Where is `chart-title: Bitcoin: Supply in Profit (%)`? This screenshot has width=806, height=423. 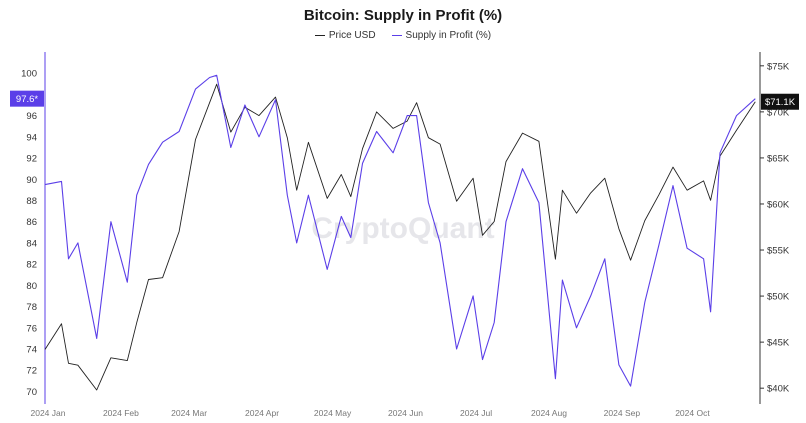
chart-title: Bitcoin: Supply in Profit (%) is located at coordinates (403, 15).